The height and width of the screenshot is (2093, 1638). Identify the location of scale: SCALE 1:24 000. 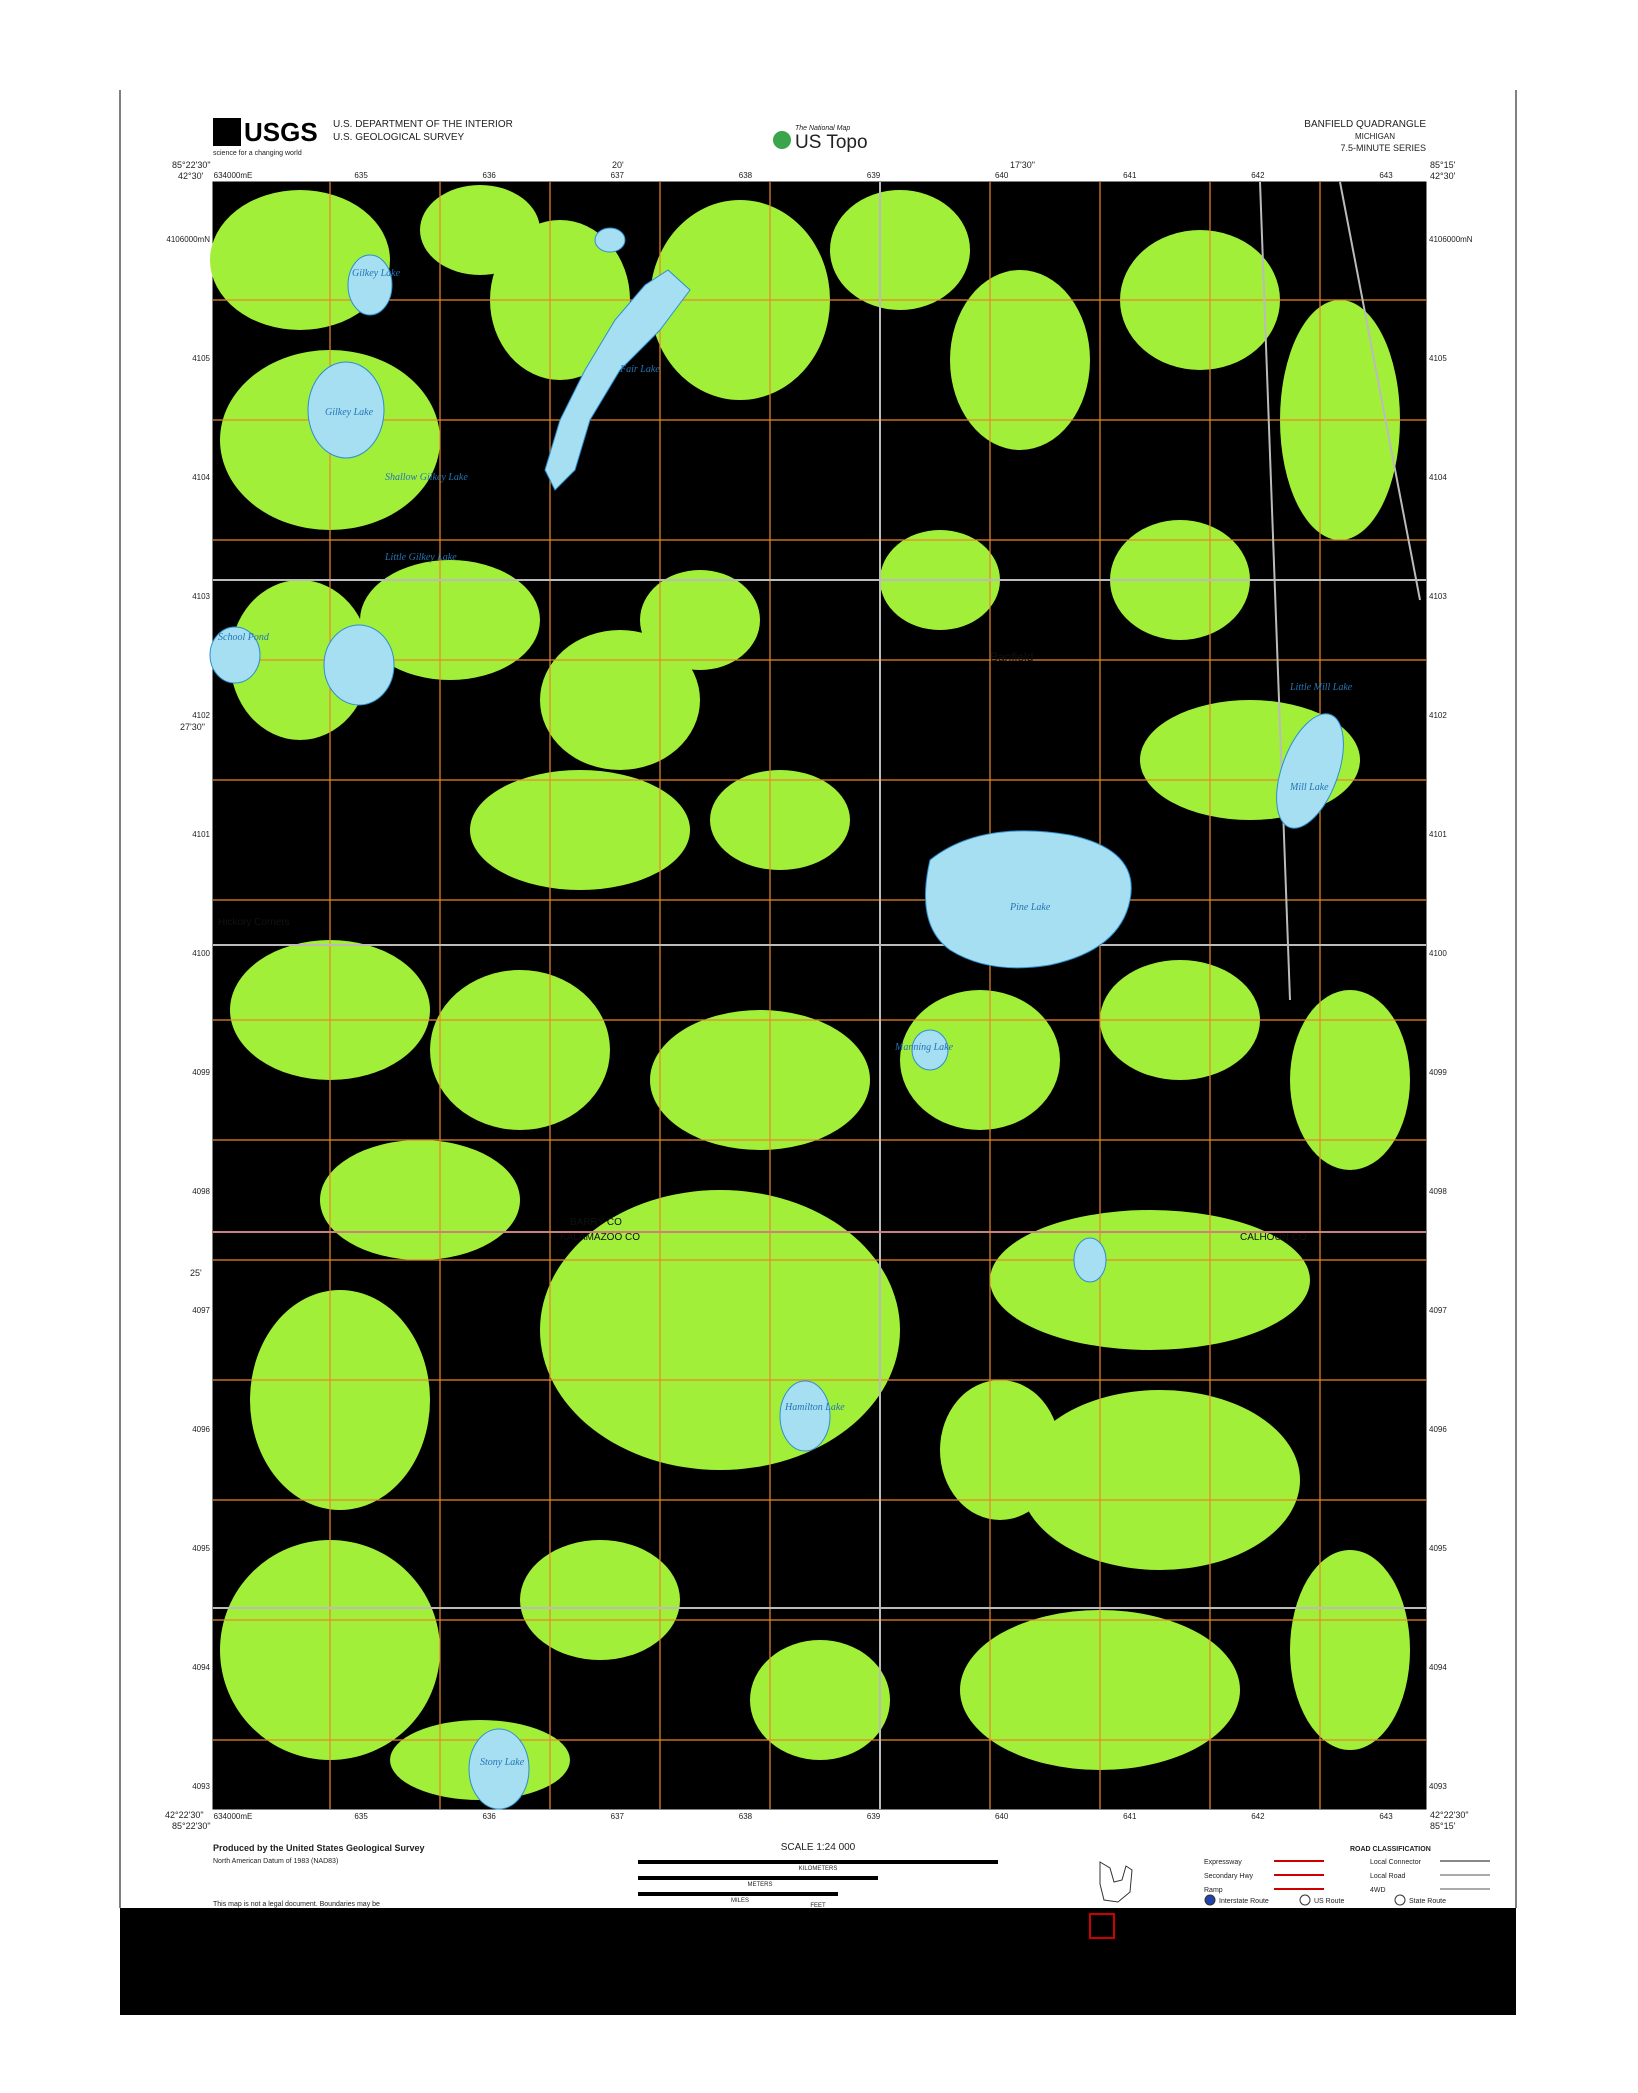
(818, 1847).